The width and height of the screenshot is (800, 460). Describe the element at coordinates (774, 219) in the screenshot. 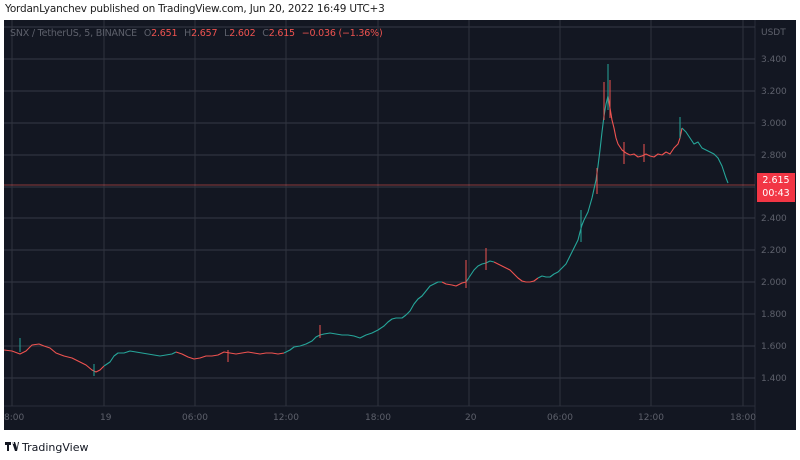

I see `svg-text: 2.400` at that location.